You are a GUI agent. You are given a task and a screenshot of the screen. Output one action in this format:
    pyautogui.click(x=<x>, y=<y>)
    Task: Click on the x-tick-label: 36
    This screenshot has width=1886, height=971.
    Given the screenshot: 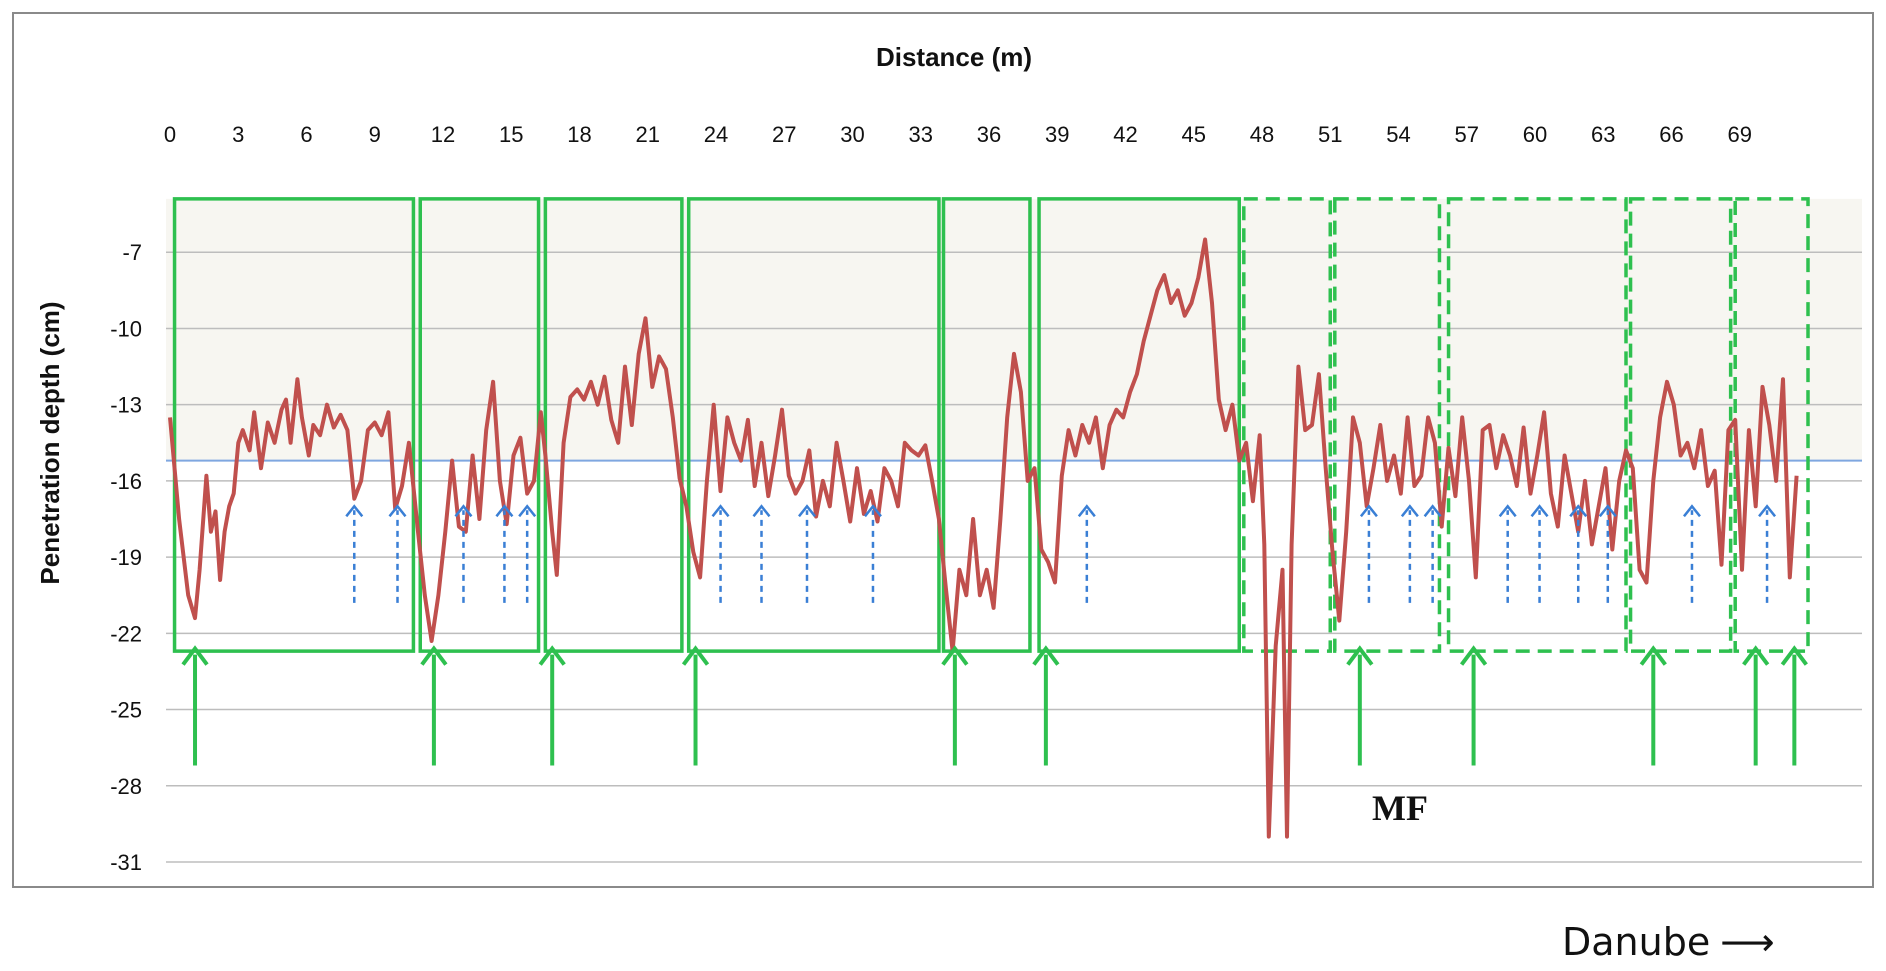 What is the action you would take?
    pyautogui.click(x=989, y=134)
    